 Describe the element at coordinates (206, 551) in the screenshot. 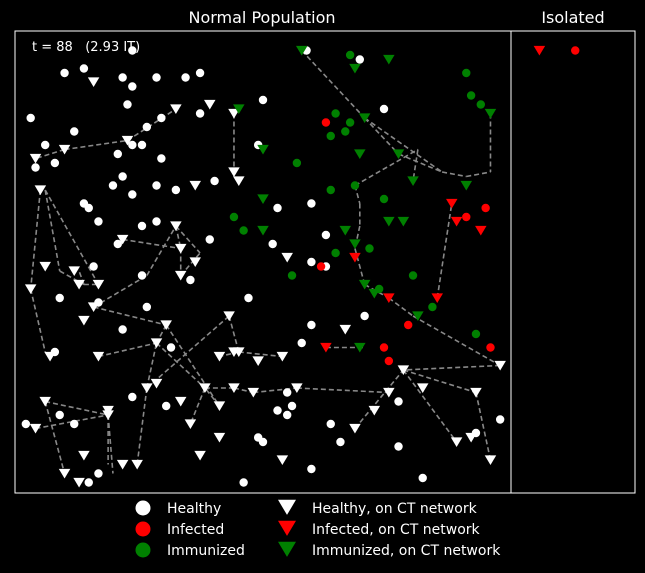

I see `legend-label: Immunized` at that location.